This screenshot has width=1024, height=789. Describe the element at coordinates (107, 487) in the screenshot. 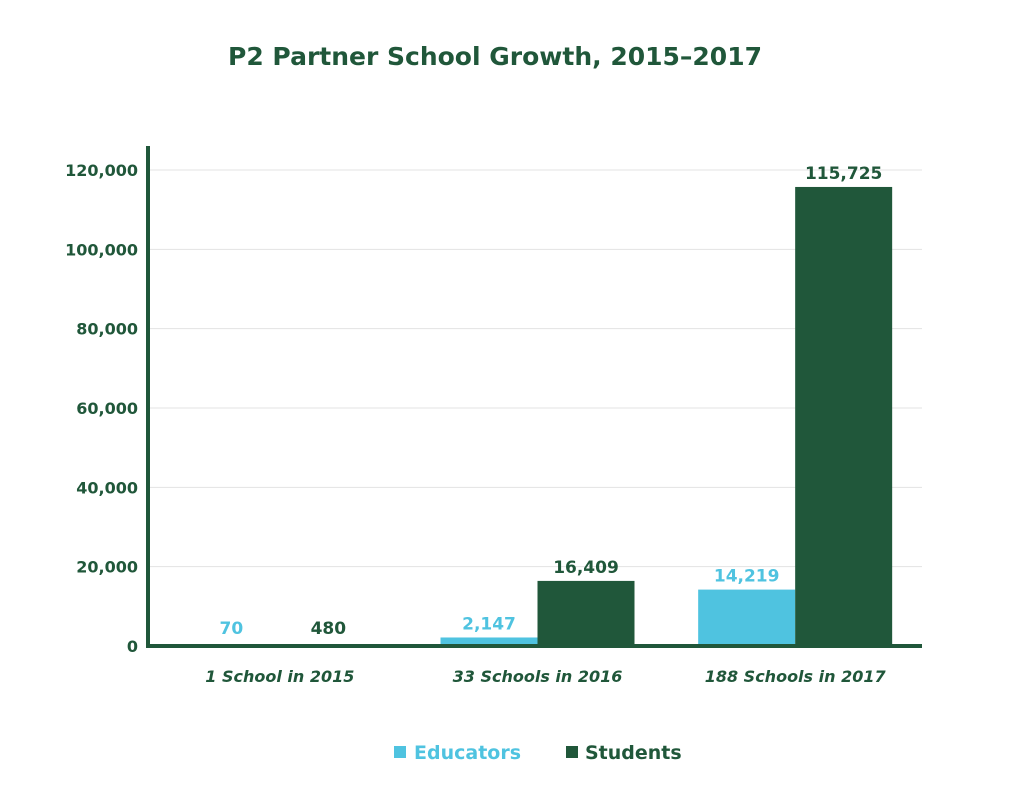

I see `y-tick-label: 40,000` at that location.